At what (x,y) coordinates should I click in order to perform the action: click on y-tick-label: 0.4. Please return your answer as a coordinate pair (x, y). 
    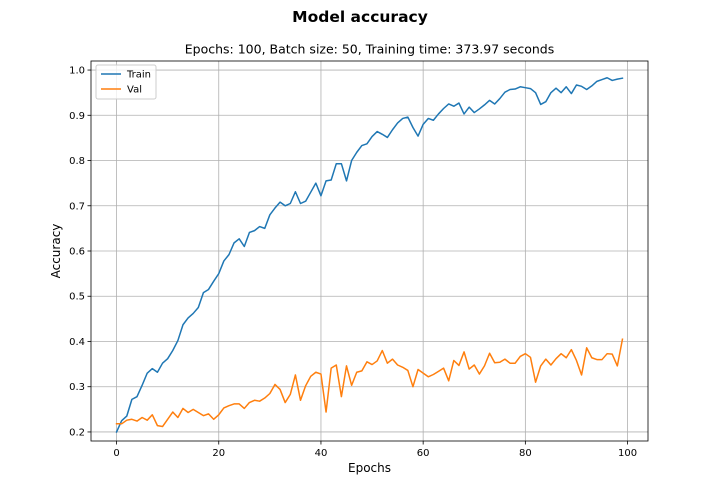
    Looking at the image, I should click on (77, 342).